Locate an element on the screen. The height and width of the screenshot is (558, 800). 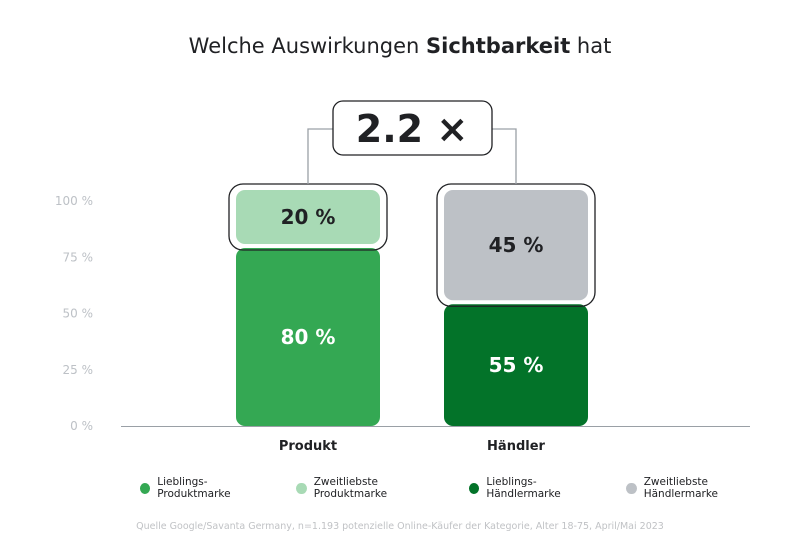
y-tick-label: 50 % is located at coordinates (78, 314).